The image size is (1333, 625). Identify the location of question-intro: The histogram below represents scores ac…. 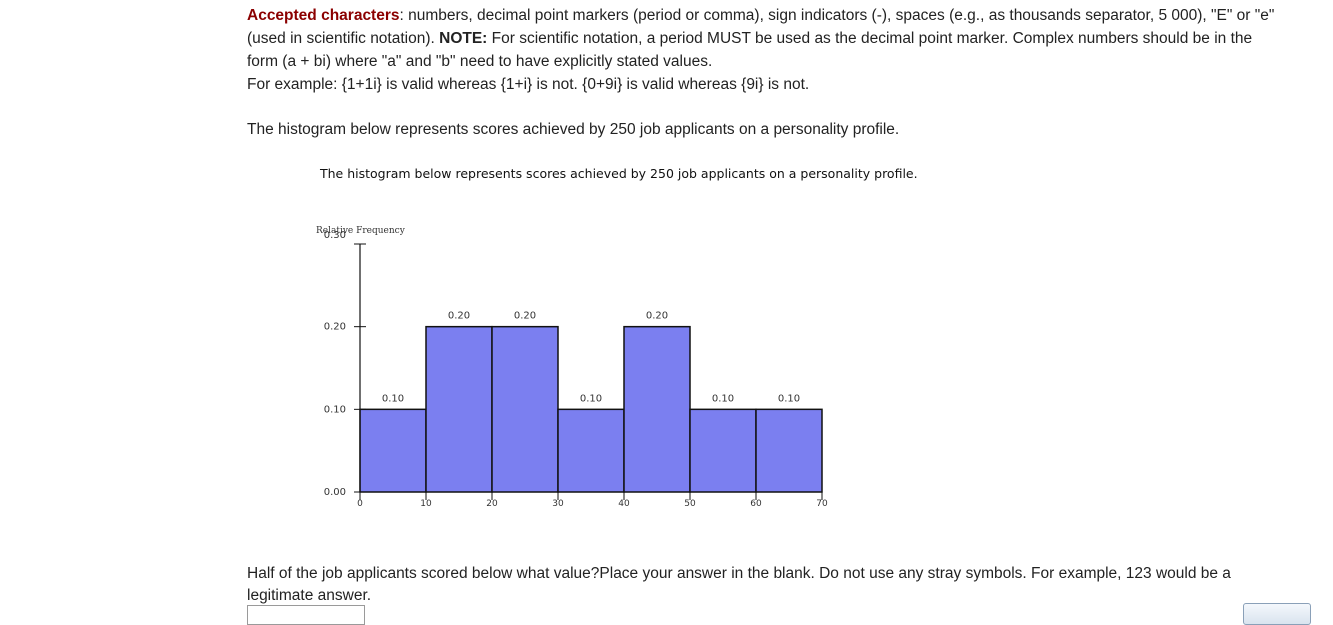
(573, 129).